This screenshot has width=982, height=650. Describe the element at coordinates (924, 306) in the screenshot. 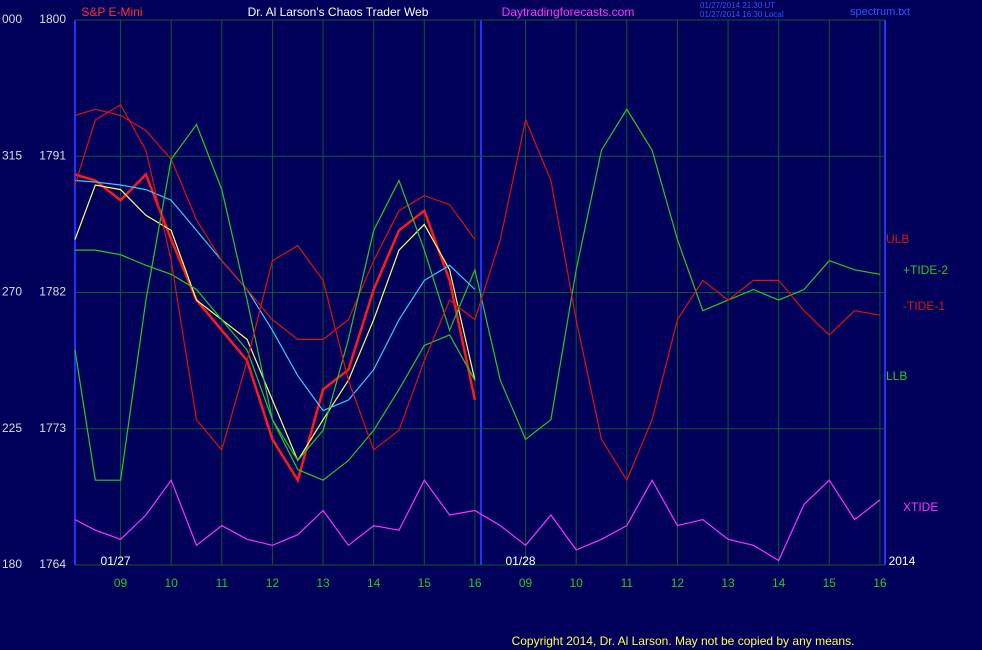

I see `series-label: -TIDE-1` at that location.